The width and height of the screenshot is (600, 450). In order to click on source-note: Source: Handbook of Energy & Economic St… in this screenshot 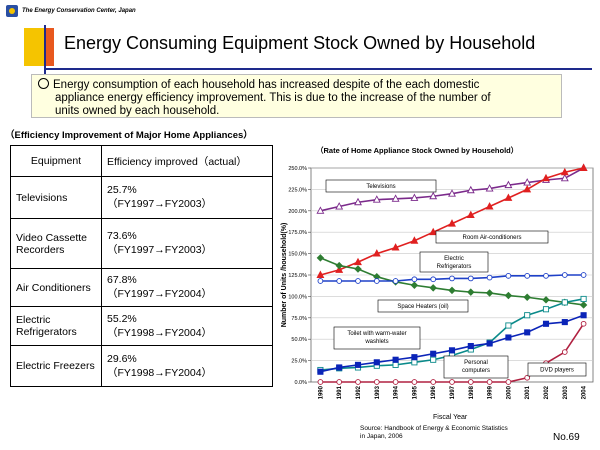, I will do `click(434, 433)`.